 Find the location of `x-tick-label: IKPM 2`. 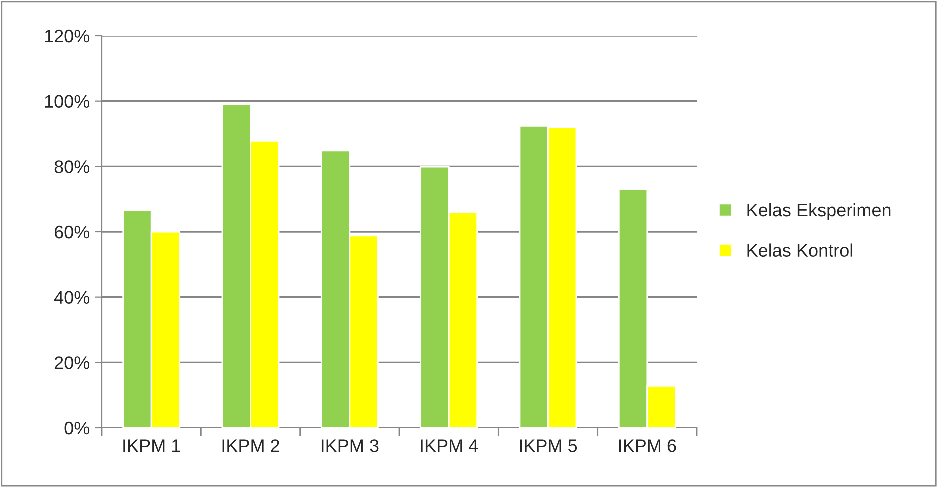

x-tick-label: IKPM 2 is located at coordinates (251, 446).